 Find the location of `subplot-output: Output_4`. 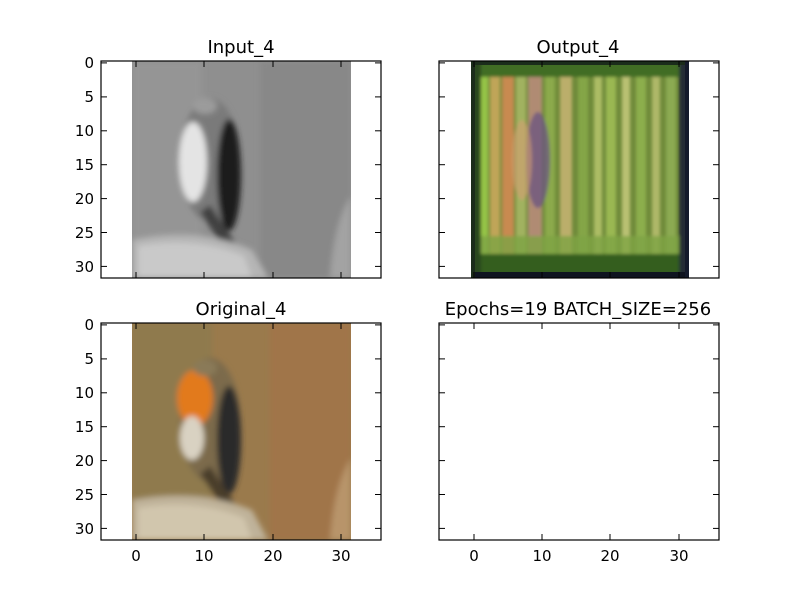

subplot-output: Output_4 is located at coordinates (579, 158).